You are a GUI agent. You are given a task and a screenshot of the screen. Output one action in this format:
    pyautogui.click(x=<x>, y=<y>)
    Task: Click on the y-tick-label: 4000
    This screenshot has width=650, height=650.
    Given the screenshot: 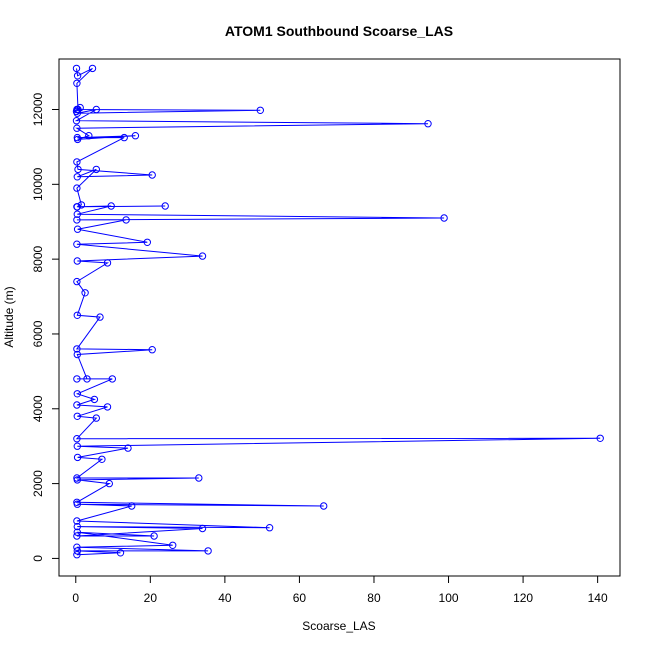 What is the action you would take?
    pyautogui.click(x=38, y=408)
    